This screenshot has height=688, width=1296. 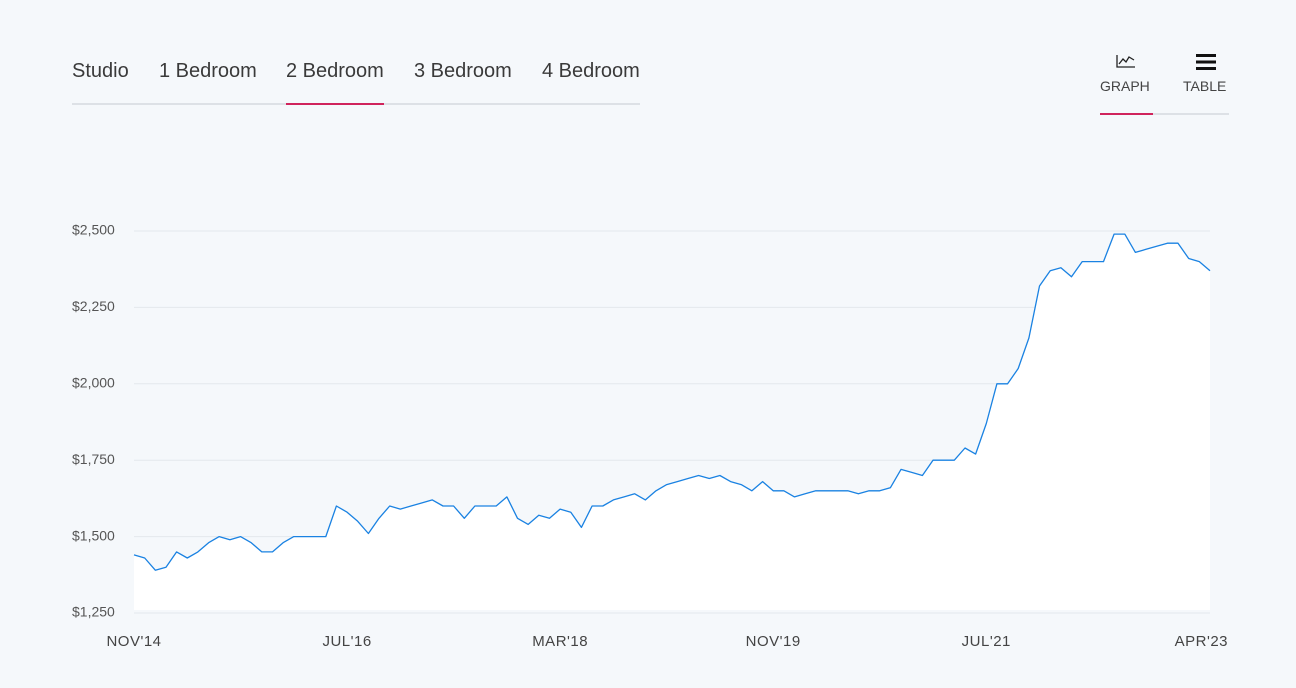 What do you see at coordinates (93, 535) in the screenshot?
I see `y-tick-label: $1,500` at bounding box center [93, 535].